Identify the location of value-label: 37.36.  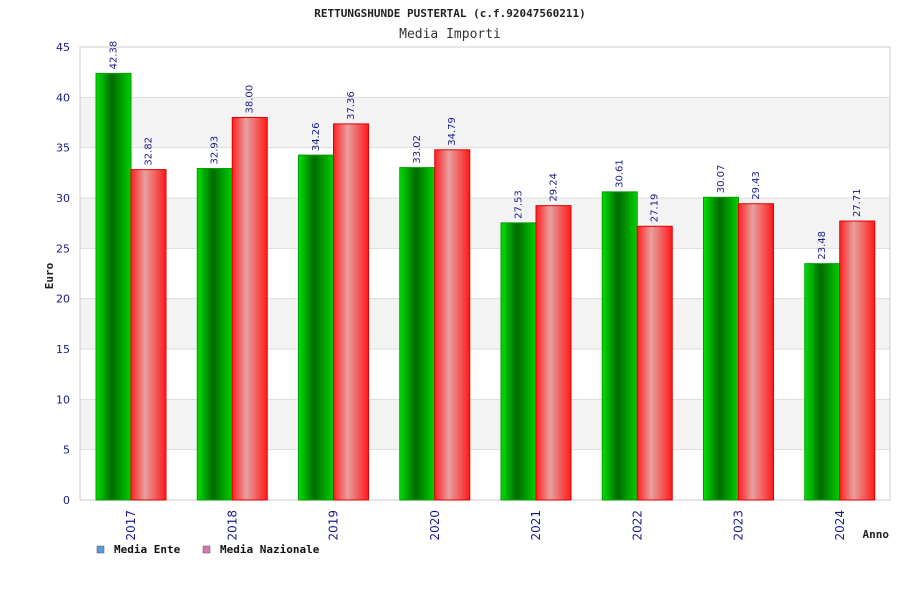
(351, 105).